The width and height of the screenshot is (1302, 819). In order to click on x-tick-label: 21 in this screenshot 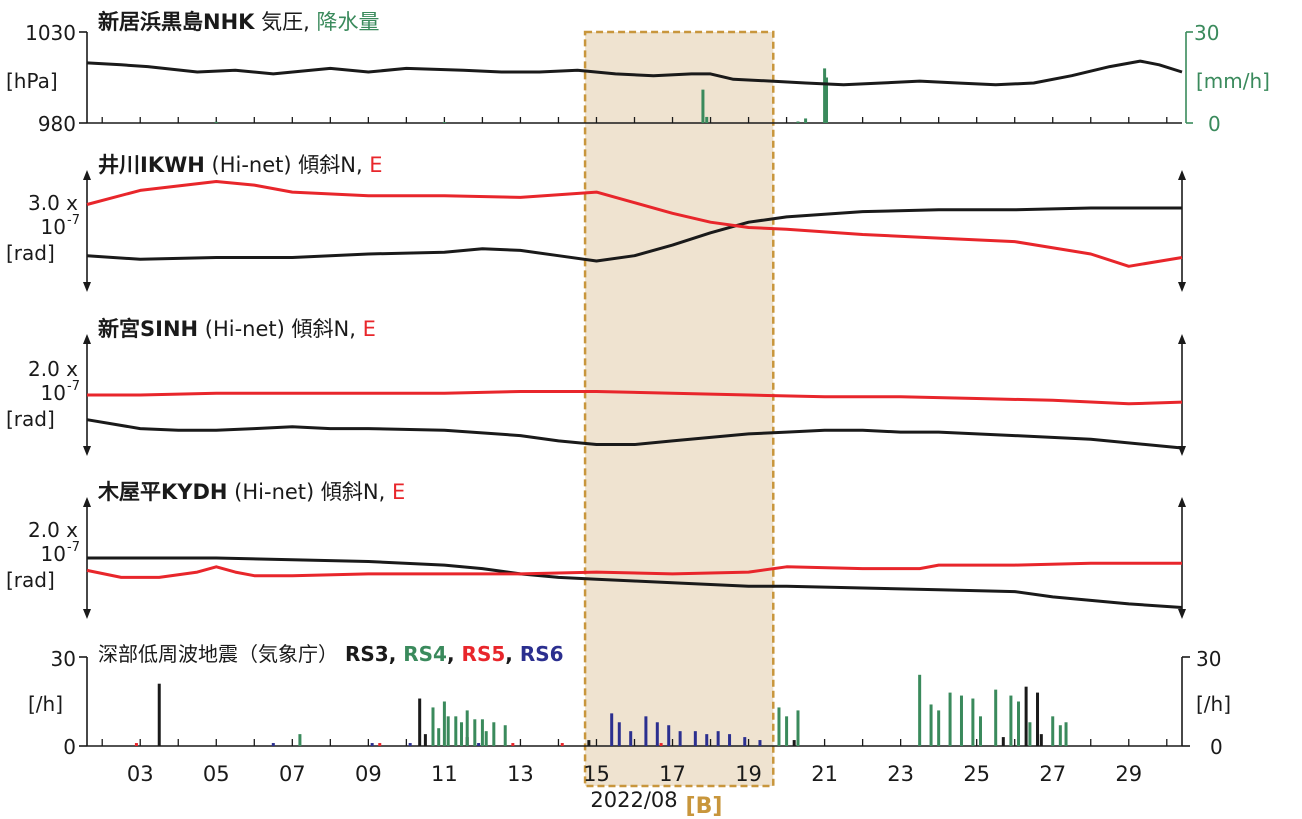, I will do `click(824, 774)`.